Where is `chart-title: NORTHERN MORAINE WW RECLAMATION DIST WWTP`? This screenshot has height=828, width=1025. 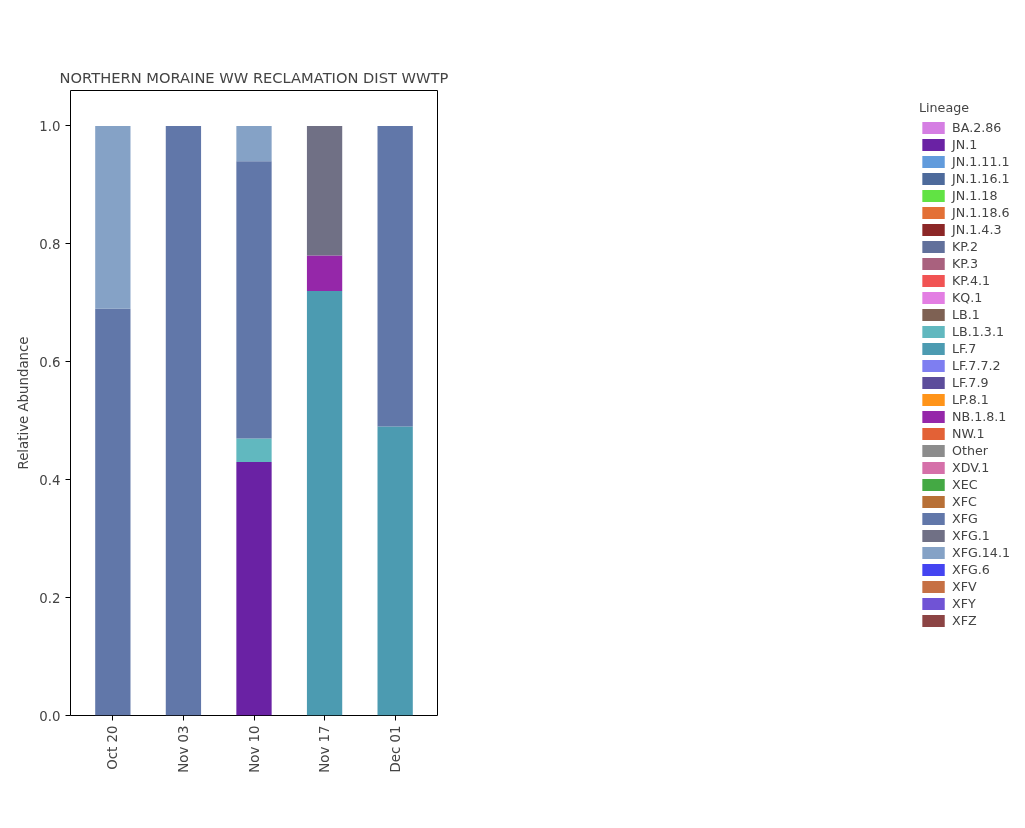 chart-title: NORTHERN MORAINE WW RECLAMATION DIST WWTP is located at coordinates (254, 77).